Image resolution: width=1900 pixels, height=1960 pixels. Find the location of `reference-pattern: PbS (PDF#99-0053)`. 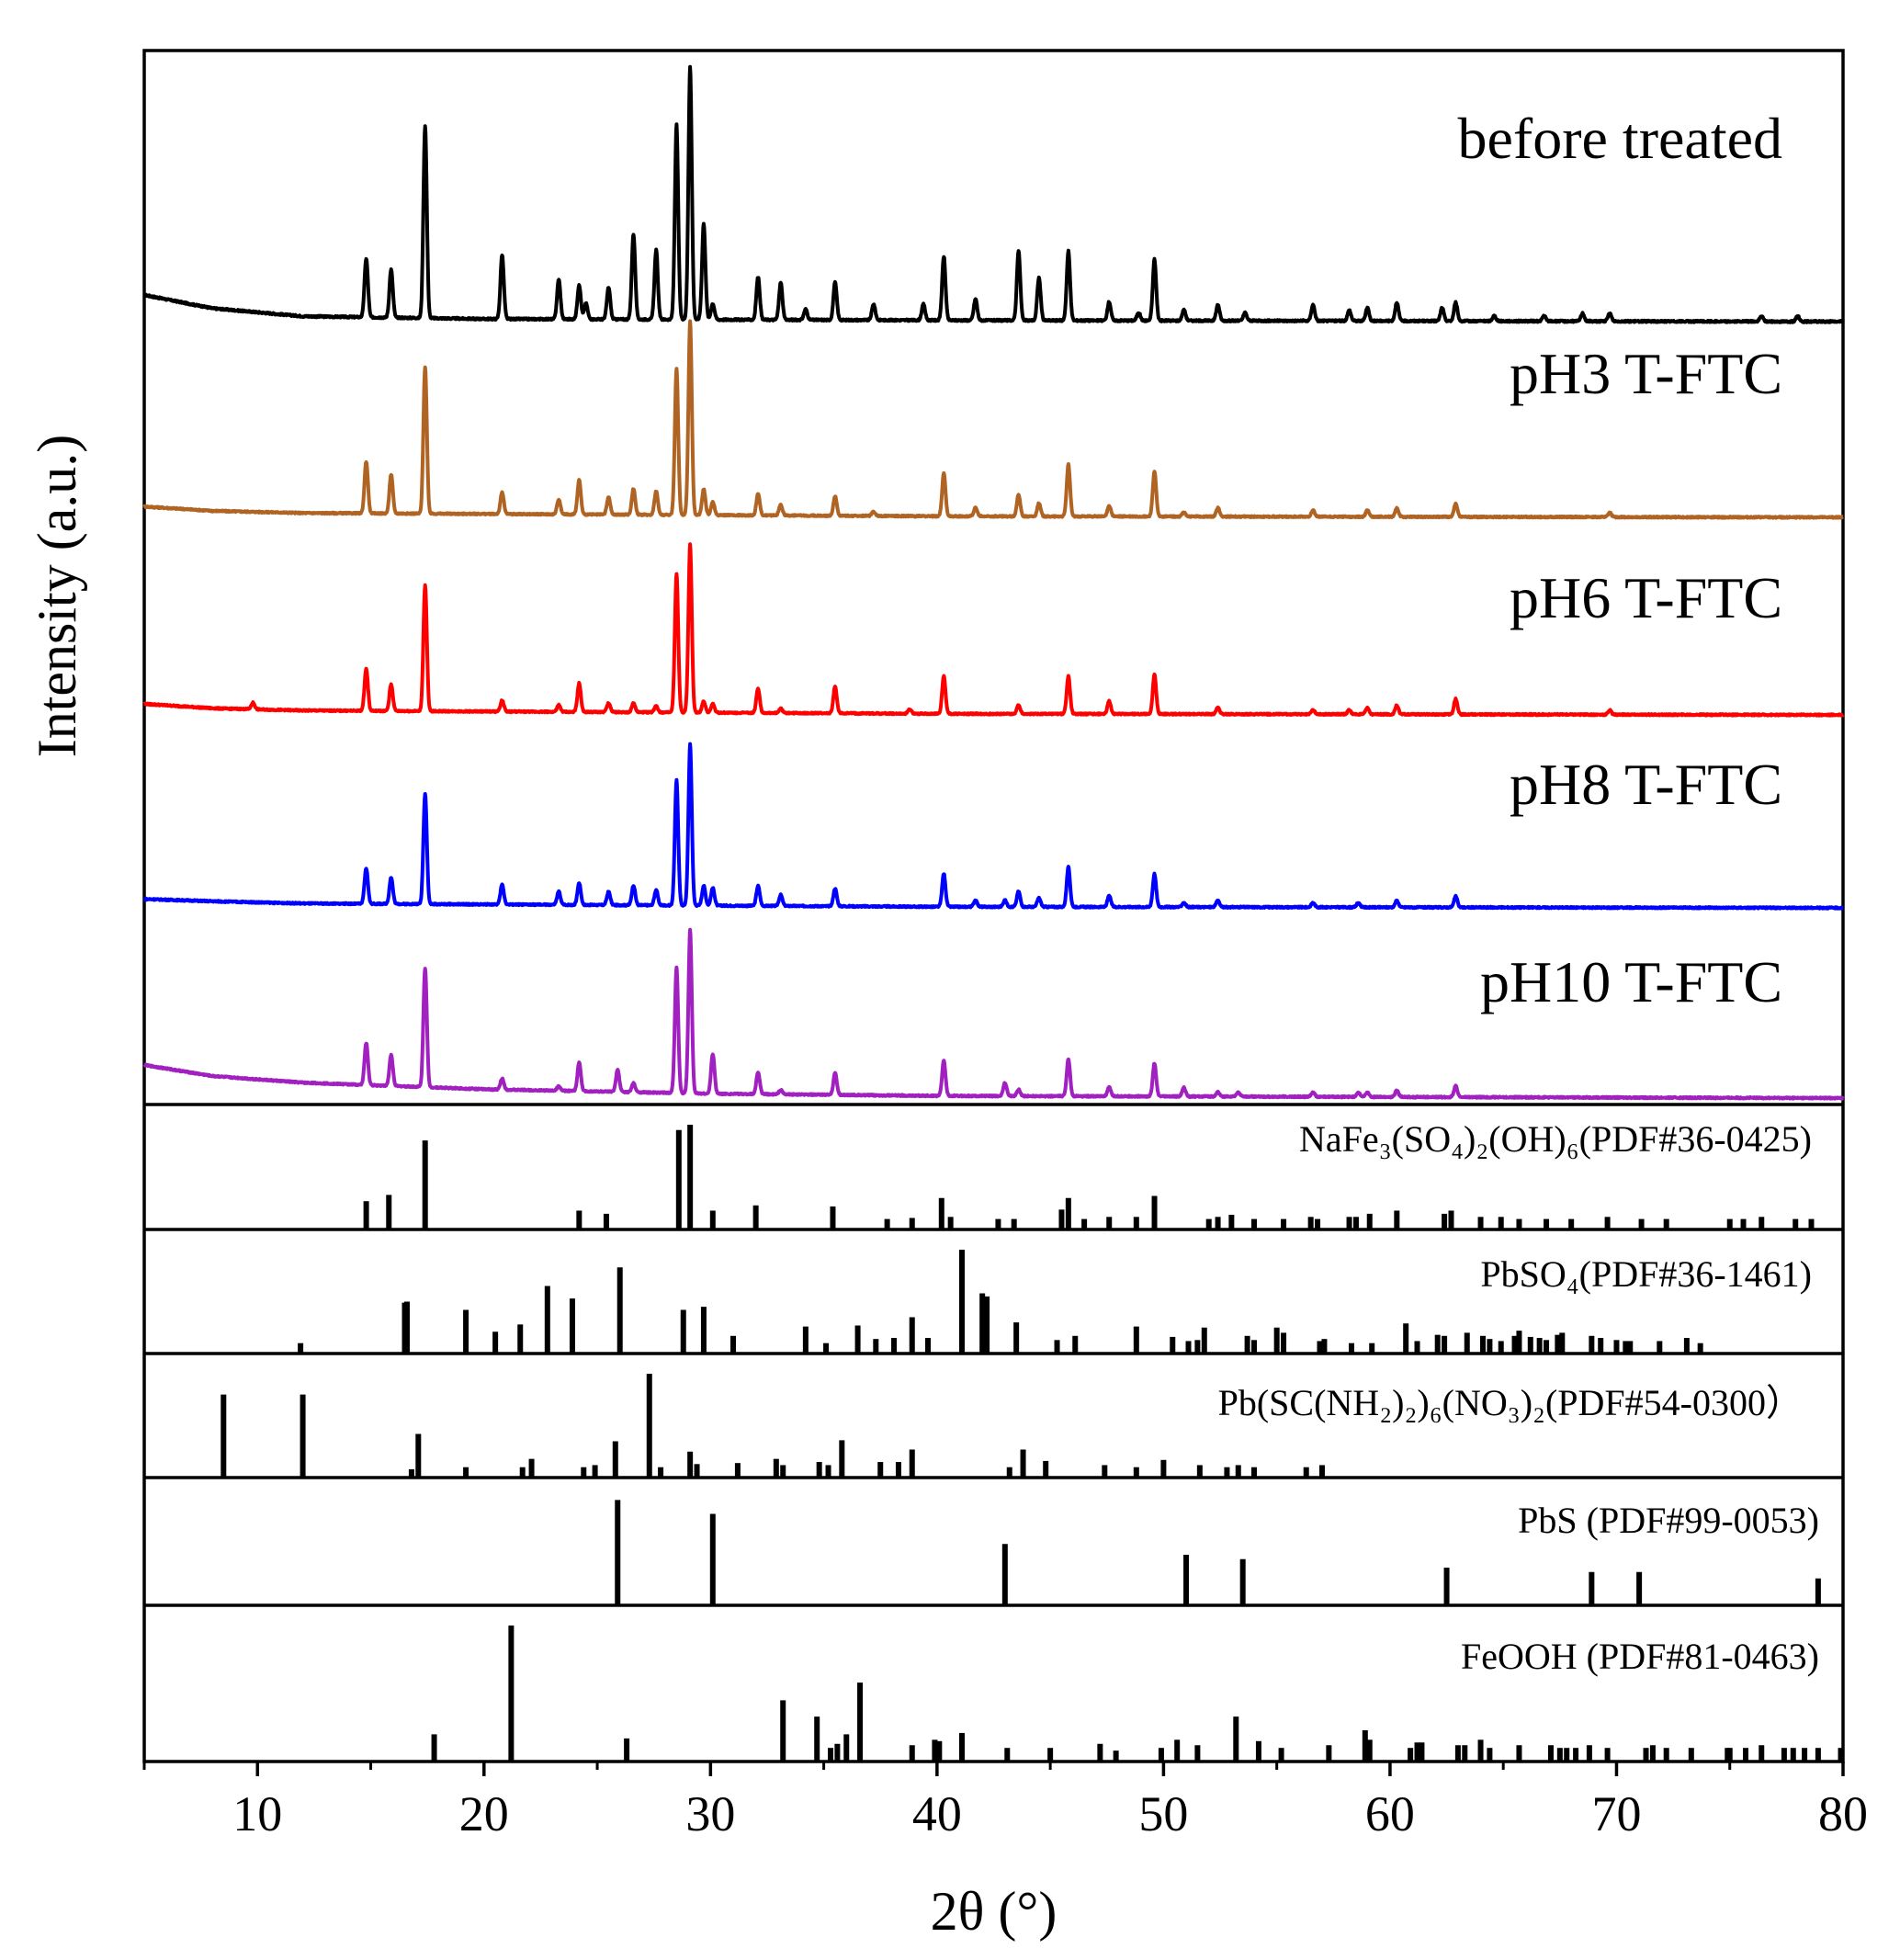

reference-pattern: PbS (PDF#99-0053) is located at coordinates (1218, 1552).